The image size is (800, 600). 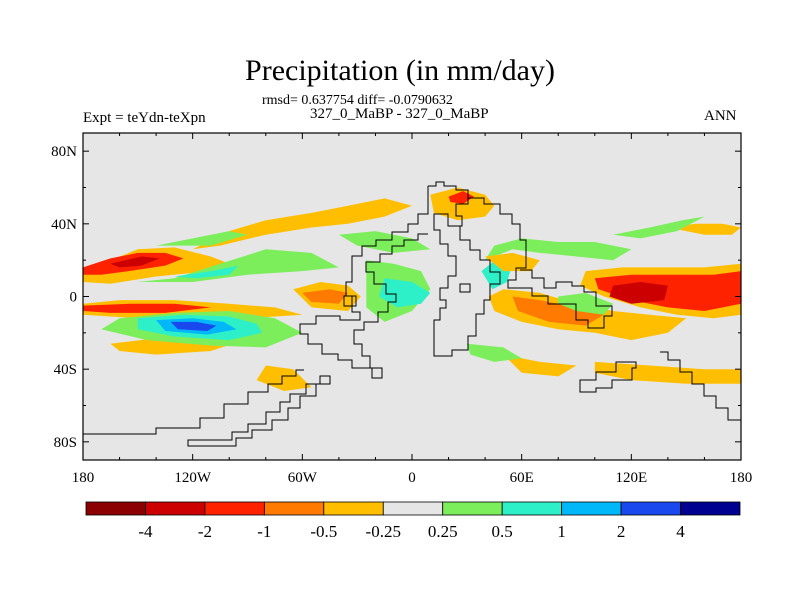 What do you see at coordinates (400, 70) in the screenshot?
I see `chart-title: Precipitation (in mm/day)` at bounding box center [400, 70].